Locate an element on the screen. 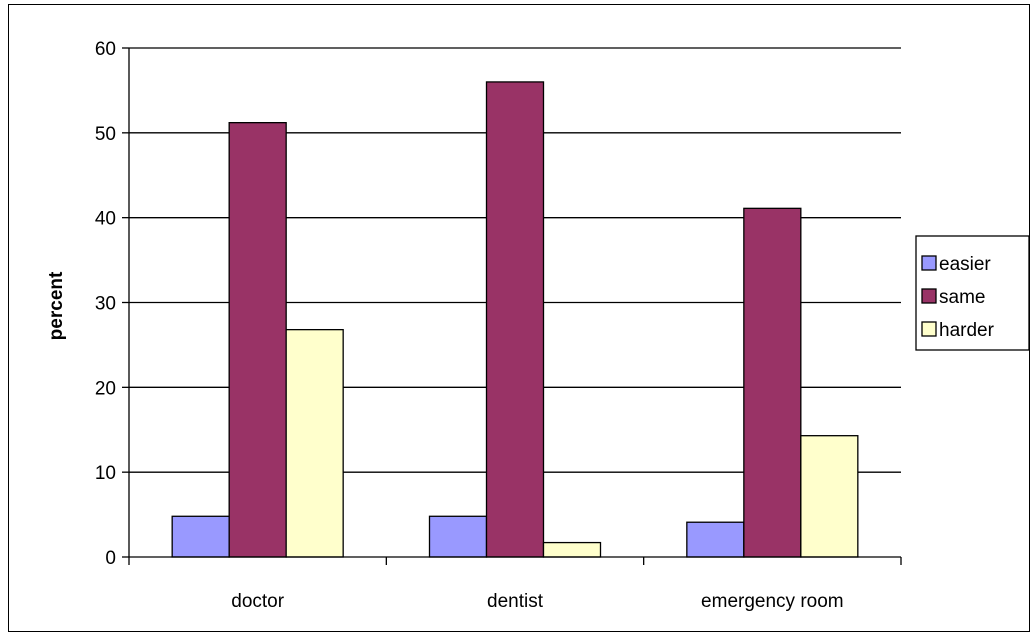 This screenshot has height=637, width=1034. x-tick-label: emergency room is located at coordinates (772, 601).